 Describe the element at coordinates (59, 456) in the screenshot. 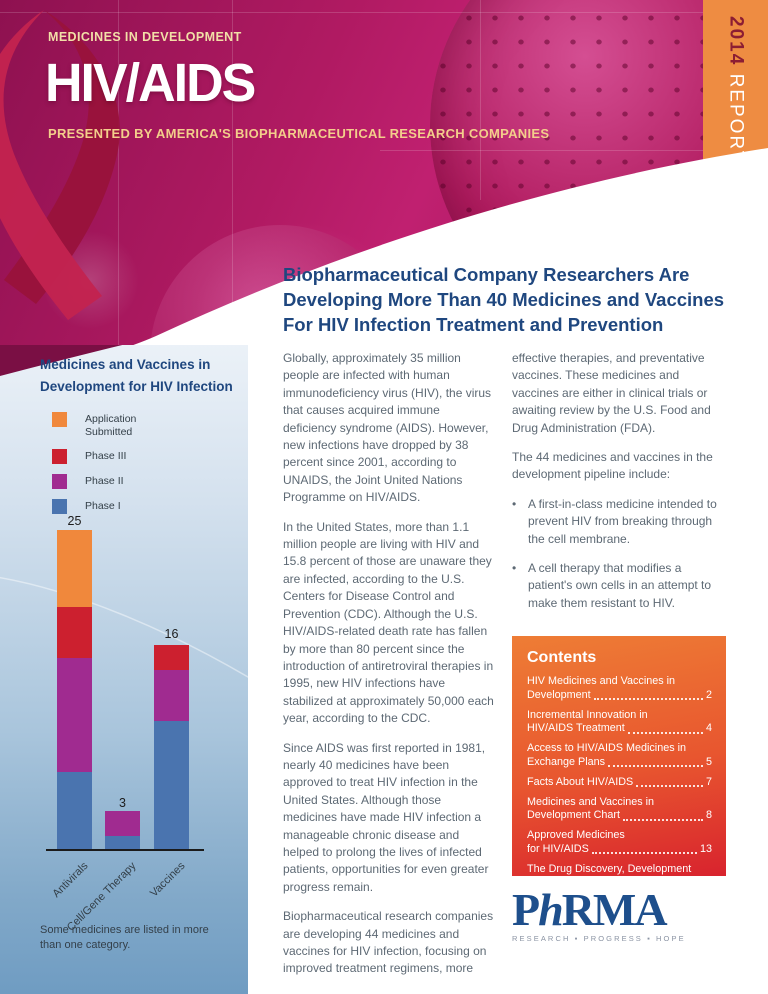

I see `legend-swatch-phase-iii` at that location.